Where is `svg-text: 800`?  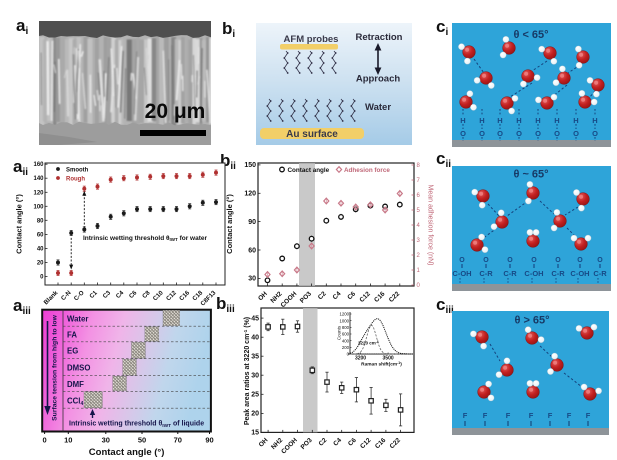 svg-text: 800 is located at coordinates (346, 327).